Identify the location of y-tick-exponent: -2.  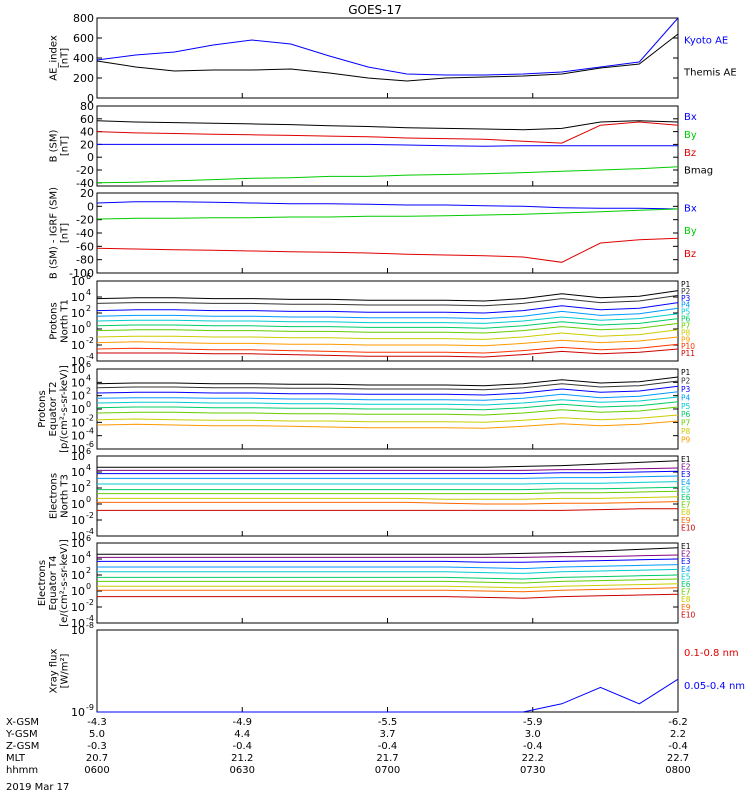
(90, 340).